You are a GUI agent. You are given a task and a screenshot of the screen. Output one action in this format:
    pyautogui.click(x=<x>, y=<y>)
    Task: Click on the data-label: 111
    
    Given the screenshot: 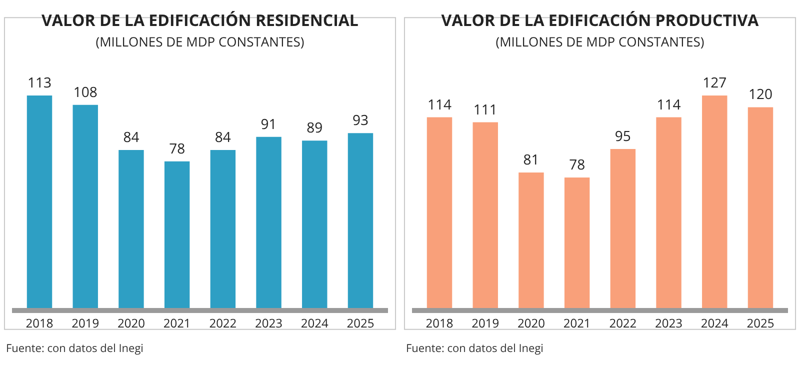 What is the action you would take?
    pyautogui.click(x=485, y=110)
    